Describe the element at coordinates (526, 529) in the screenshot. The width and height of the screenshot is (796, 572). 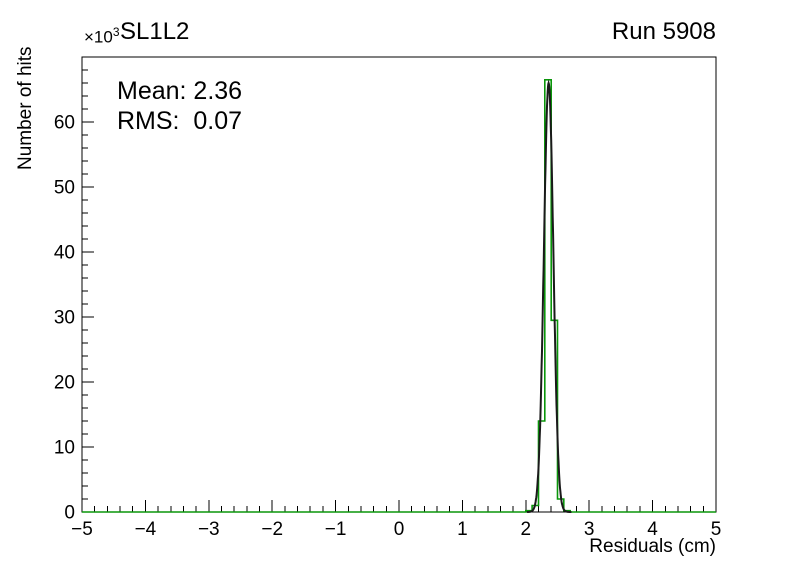
I see `x-tick-label: 2` at that location.